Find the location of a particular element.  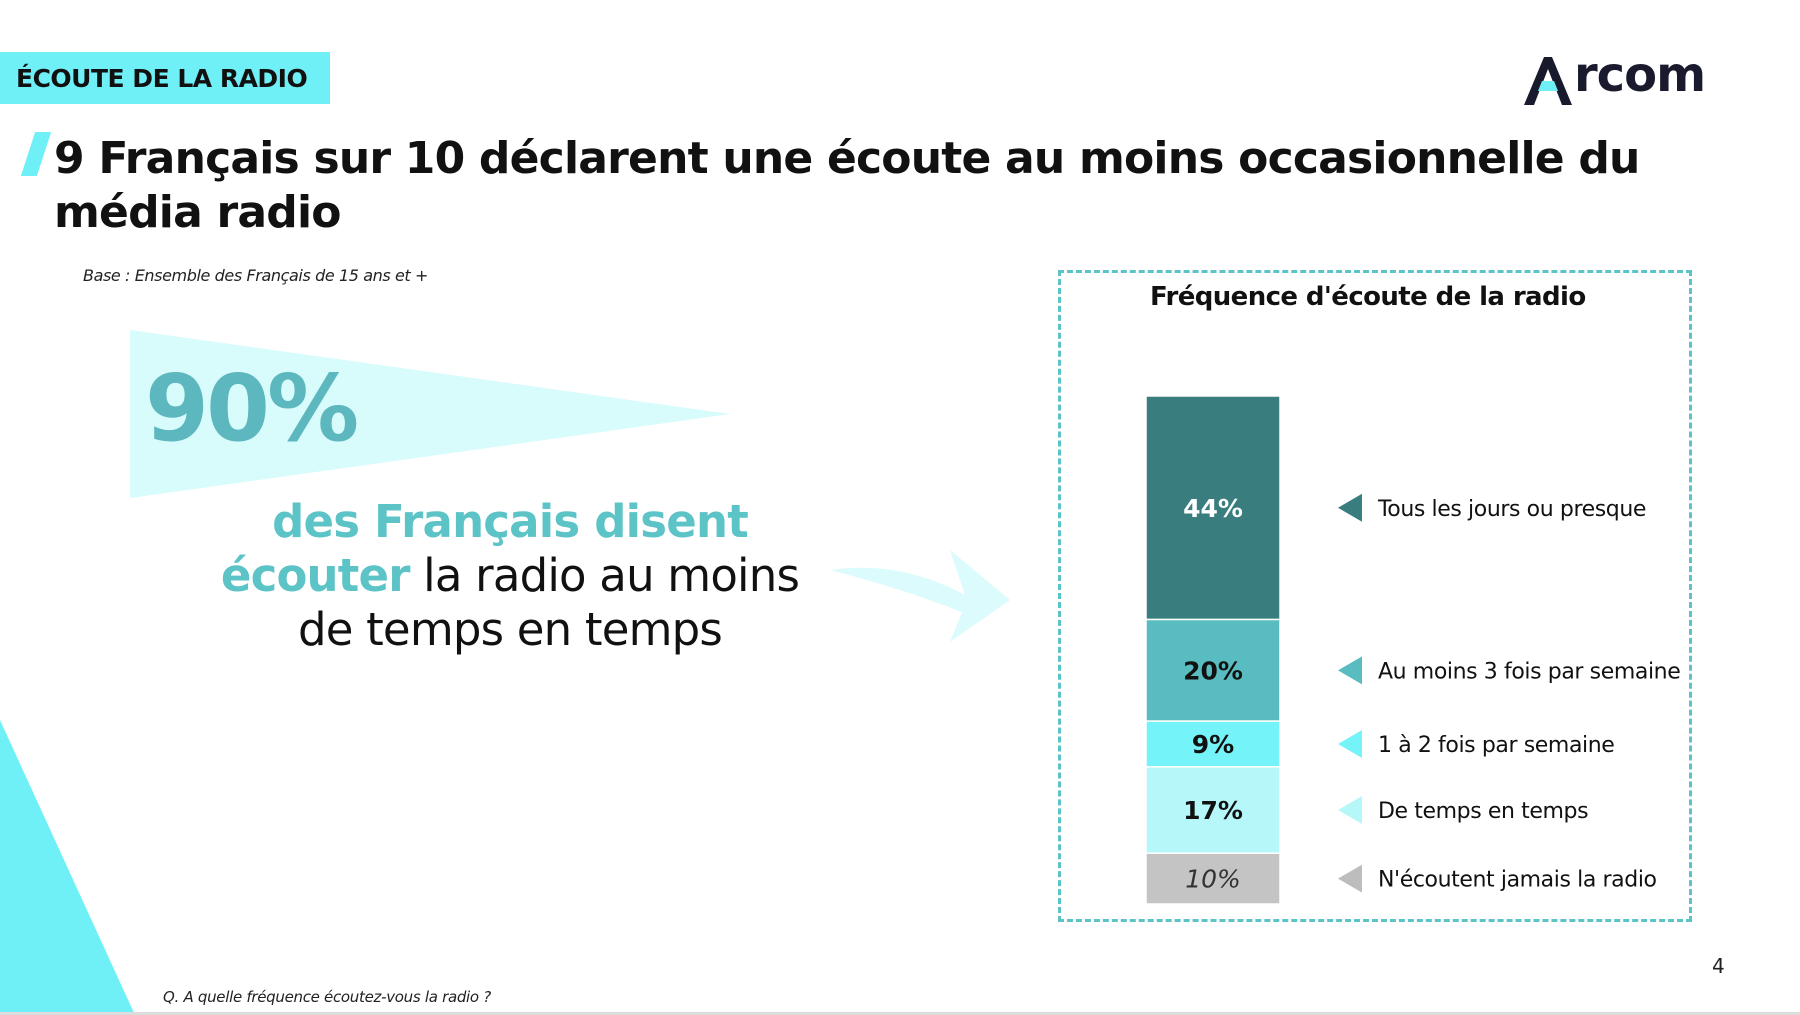

legend-label-0: Tous les jours ou presque is located at coordinates (1511, 509).